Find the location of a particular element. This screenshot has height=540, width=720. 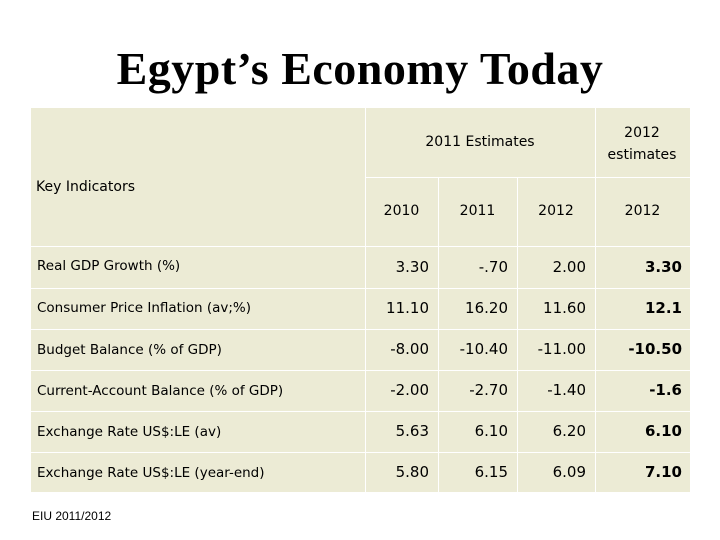

column-header-2010: 2010 is located at coordinates (401, 211).